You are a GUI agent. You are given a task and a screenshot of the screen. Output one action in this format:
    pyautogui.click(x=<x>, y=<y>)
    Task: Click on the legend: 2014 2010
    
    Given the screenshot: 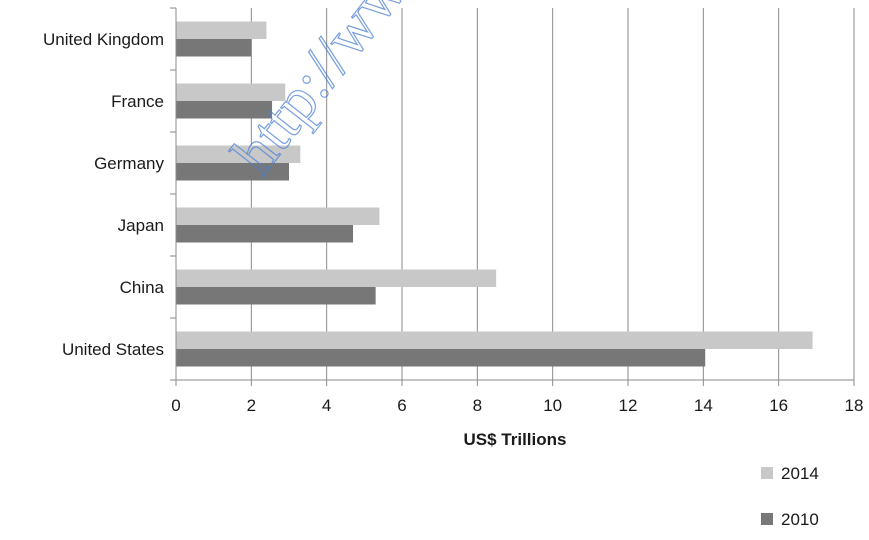 What is the action you would take?
    pyautogui.click(x=790, y=496)
    